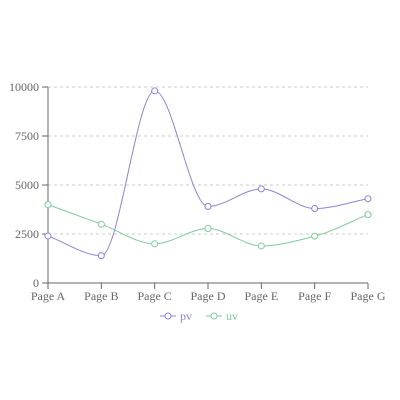 Image resolution: width=400 pixels, height=400 pixels. What do you see at coordinates (232, 316) in the screenshot?
I see `legend-label: uv` at bounding box center [232, 316].